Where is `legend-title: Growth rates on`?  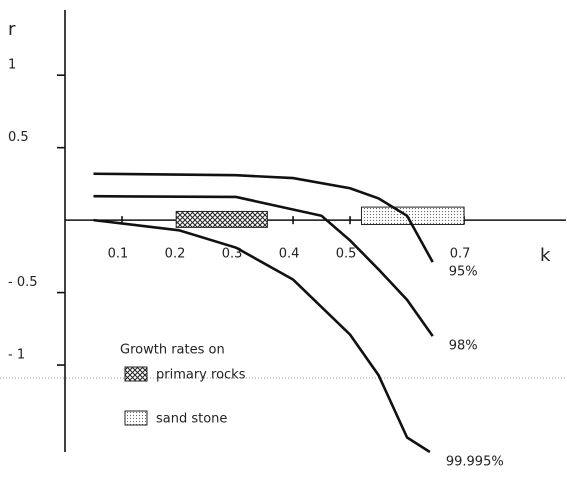 legend-title: Growth rates on is located at coordinates (172, 350).